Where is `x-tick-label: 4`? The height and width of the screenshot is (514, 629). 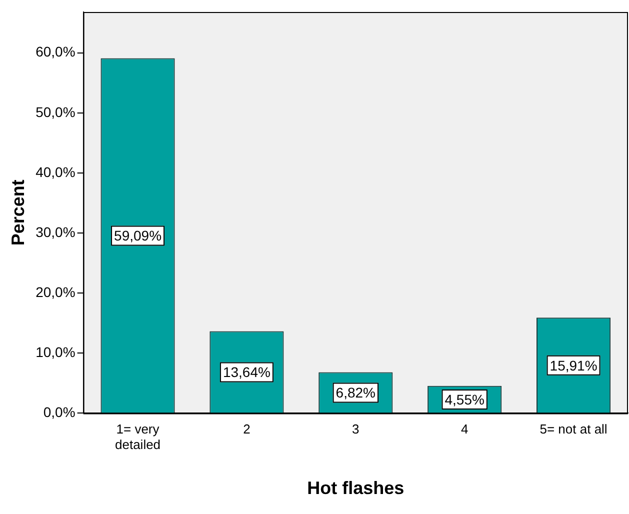 x-tick-label: 4 is located at coordinates (464, 429).